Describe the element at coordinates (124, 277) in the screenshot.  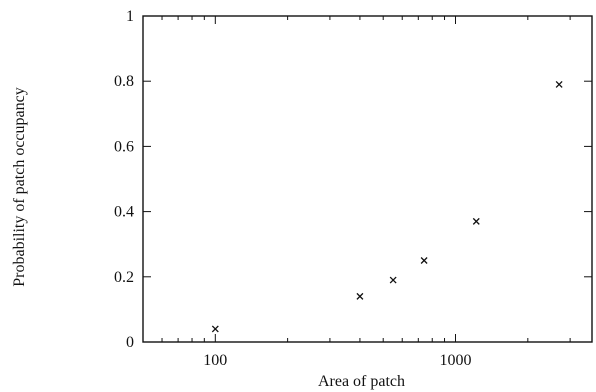
I see `y-tick-label: 0.2` at that location.